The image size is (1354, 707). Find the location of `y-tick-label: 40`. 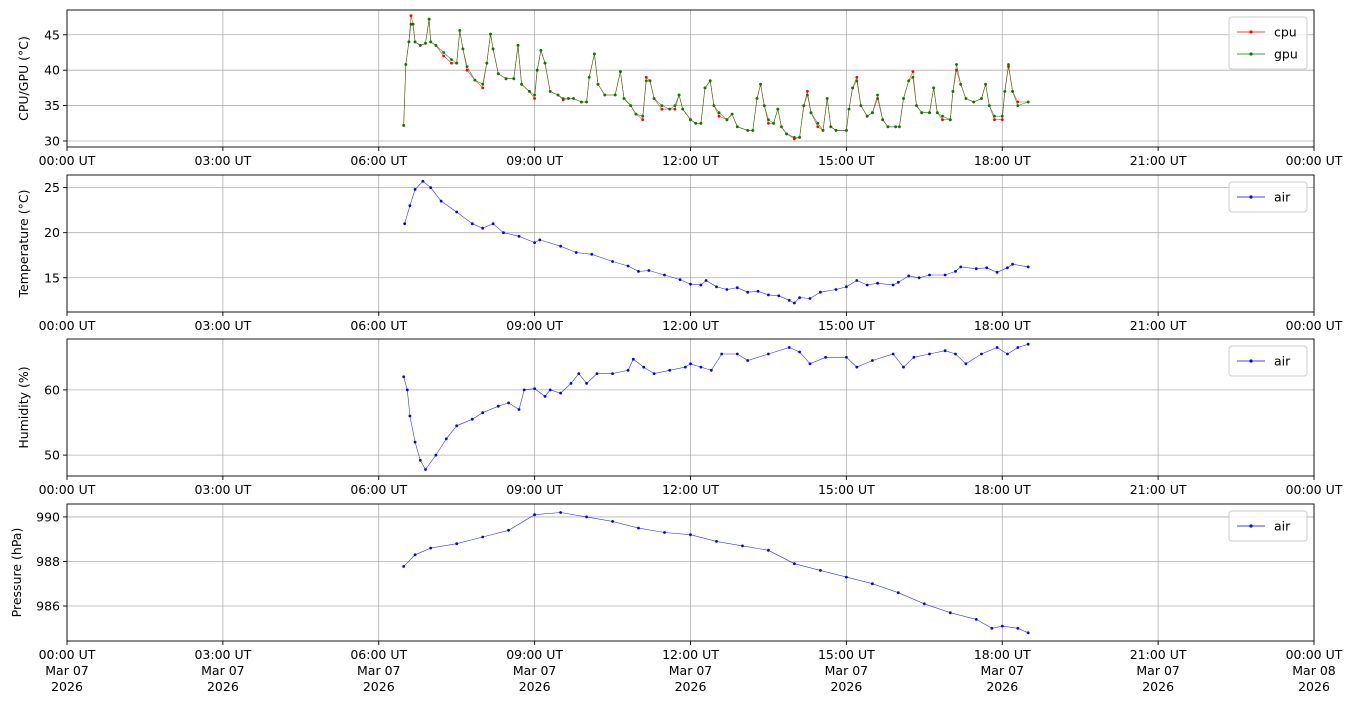

y-tick-label: 40 is located at coordinates (52, 70).